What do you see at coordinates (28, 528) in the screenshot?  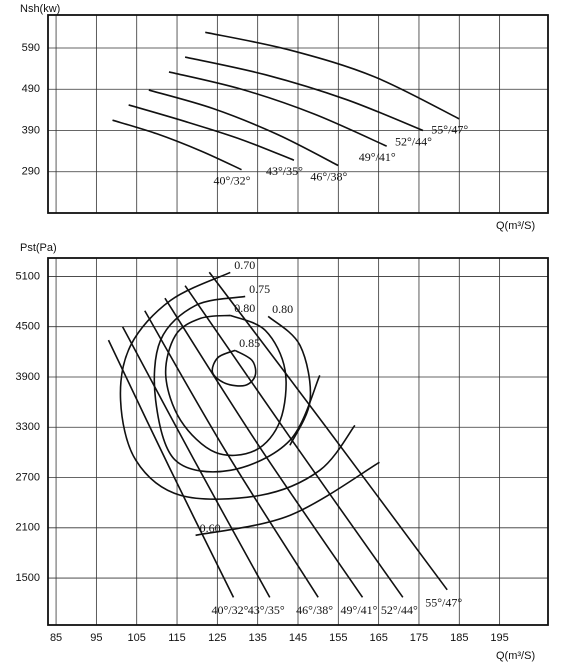 I see `y-tick-label: 2100` at bounding box center [28, 528].